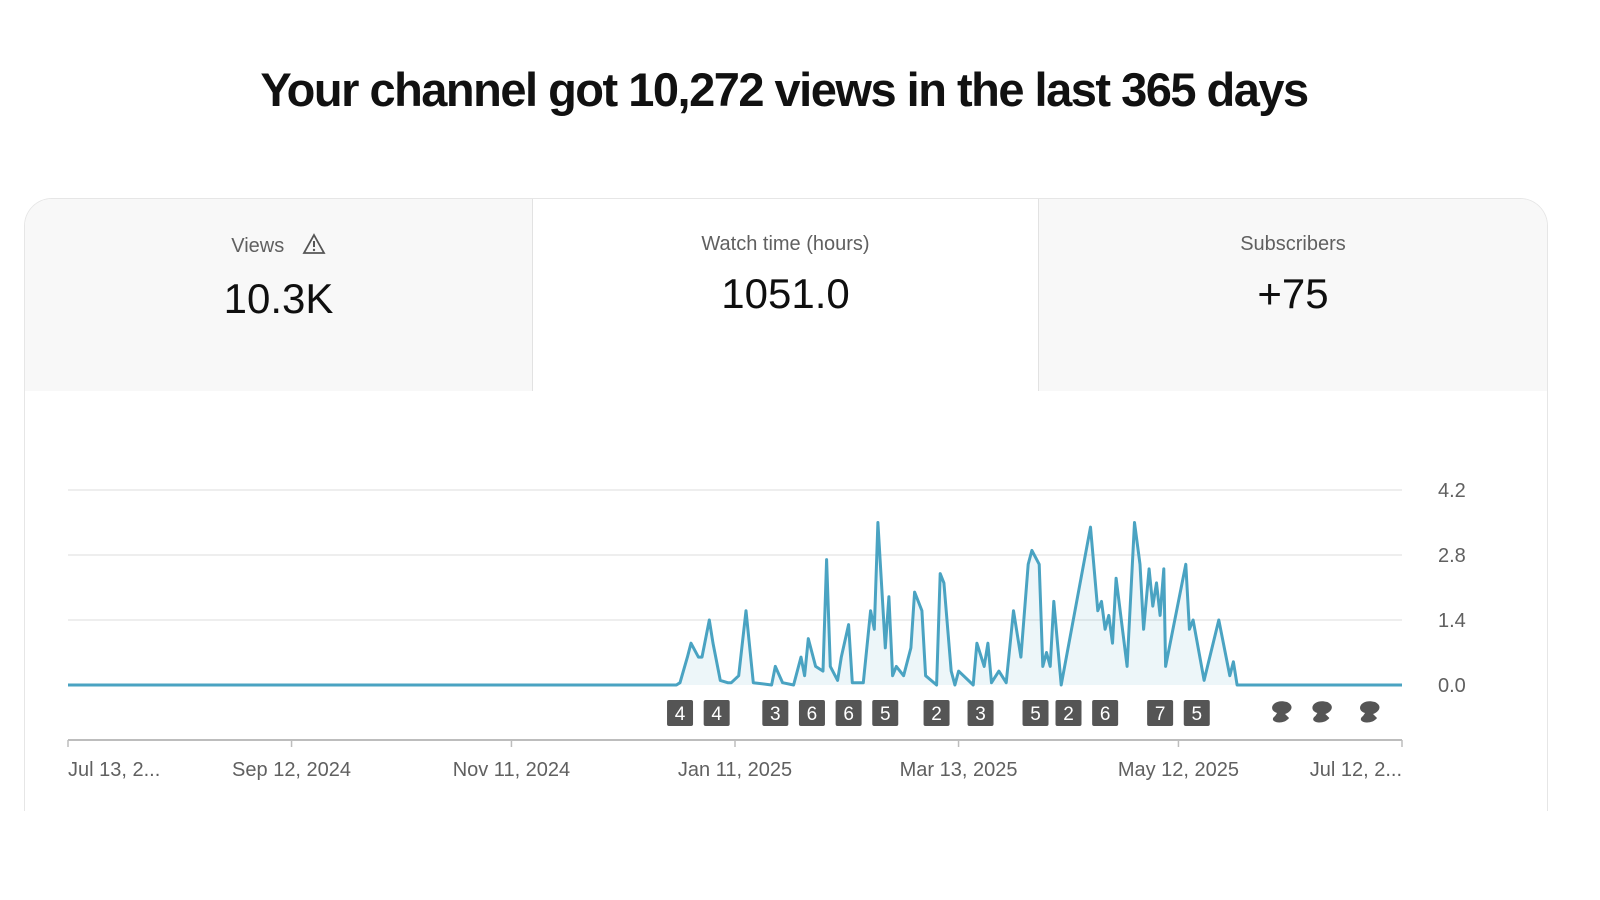 This screenshot has width=1600, height=900. I want to click on y-tick-label: 0.0, so click(1452, 686).